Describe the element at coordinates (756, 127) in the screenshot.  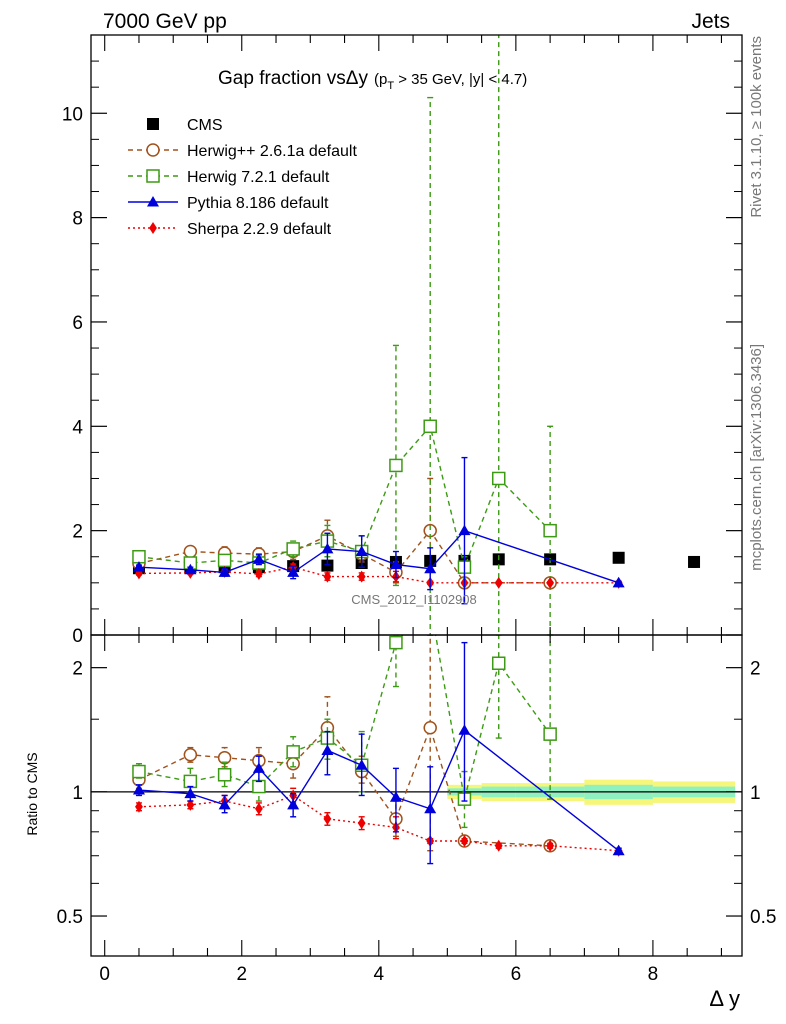
I see `rivet-label: Rivet 3.1.10, ≥ 100k events` at that location.